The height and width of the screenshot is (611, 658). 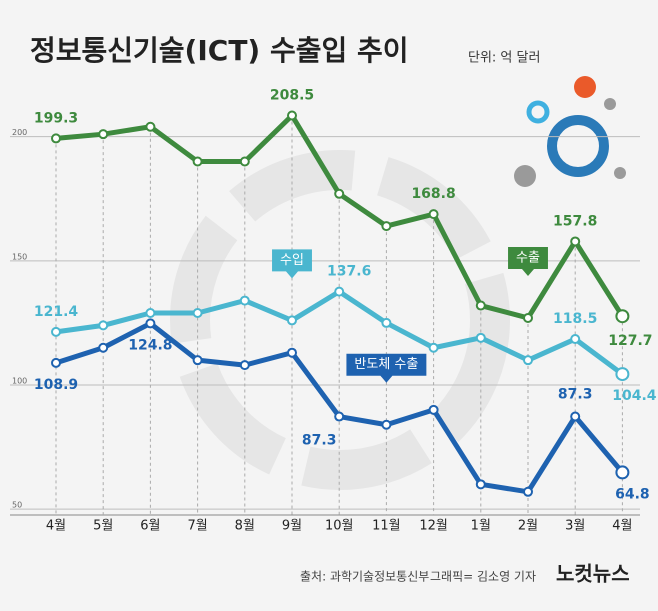 What do you see at coordinates (103, 526) in the screenshot?
I see `x-tick-label: 5월` at bounding box center [103, 526].